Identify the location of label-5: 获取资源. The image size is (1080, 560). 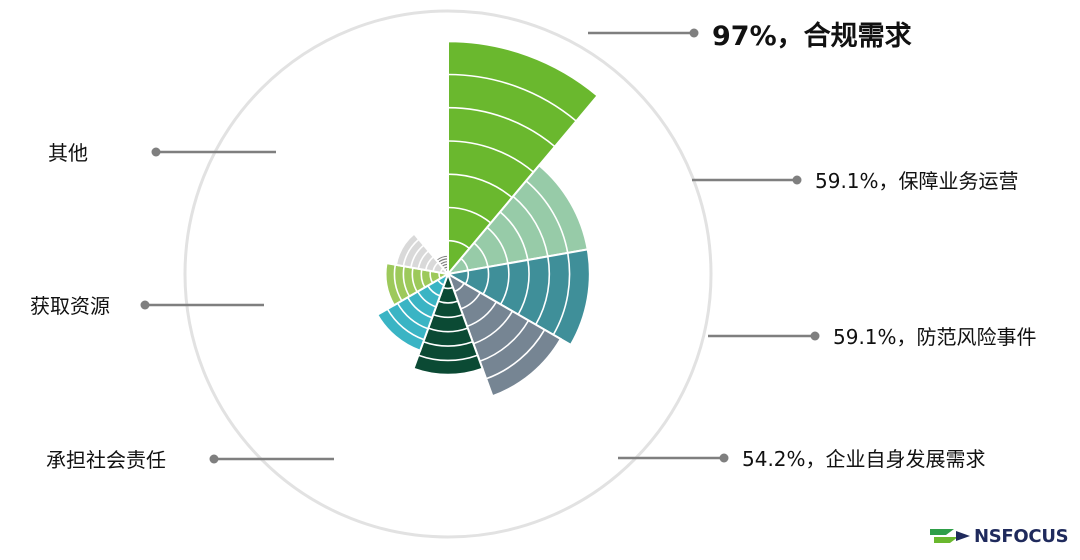
(70, 306).